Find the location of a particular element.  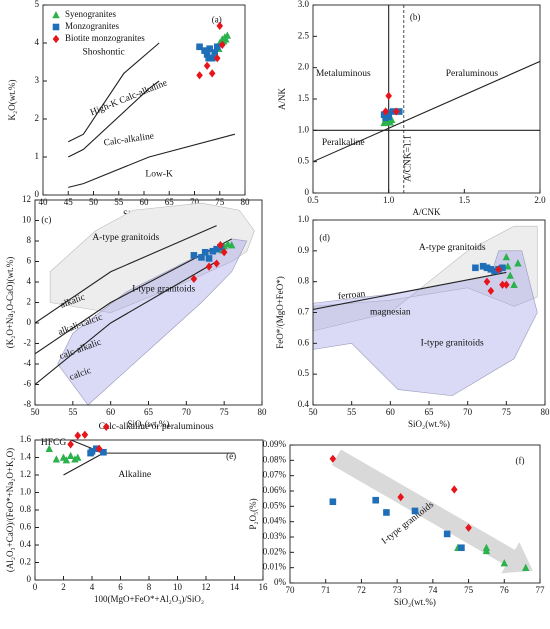

panel-label: (b) is located at coordinates (415, 17).